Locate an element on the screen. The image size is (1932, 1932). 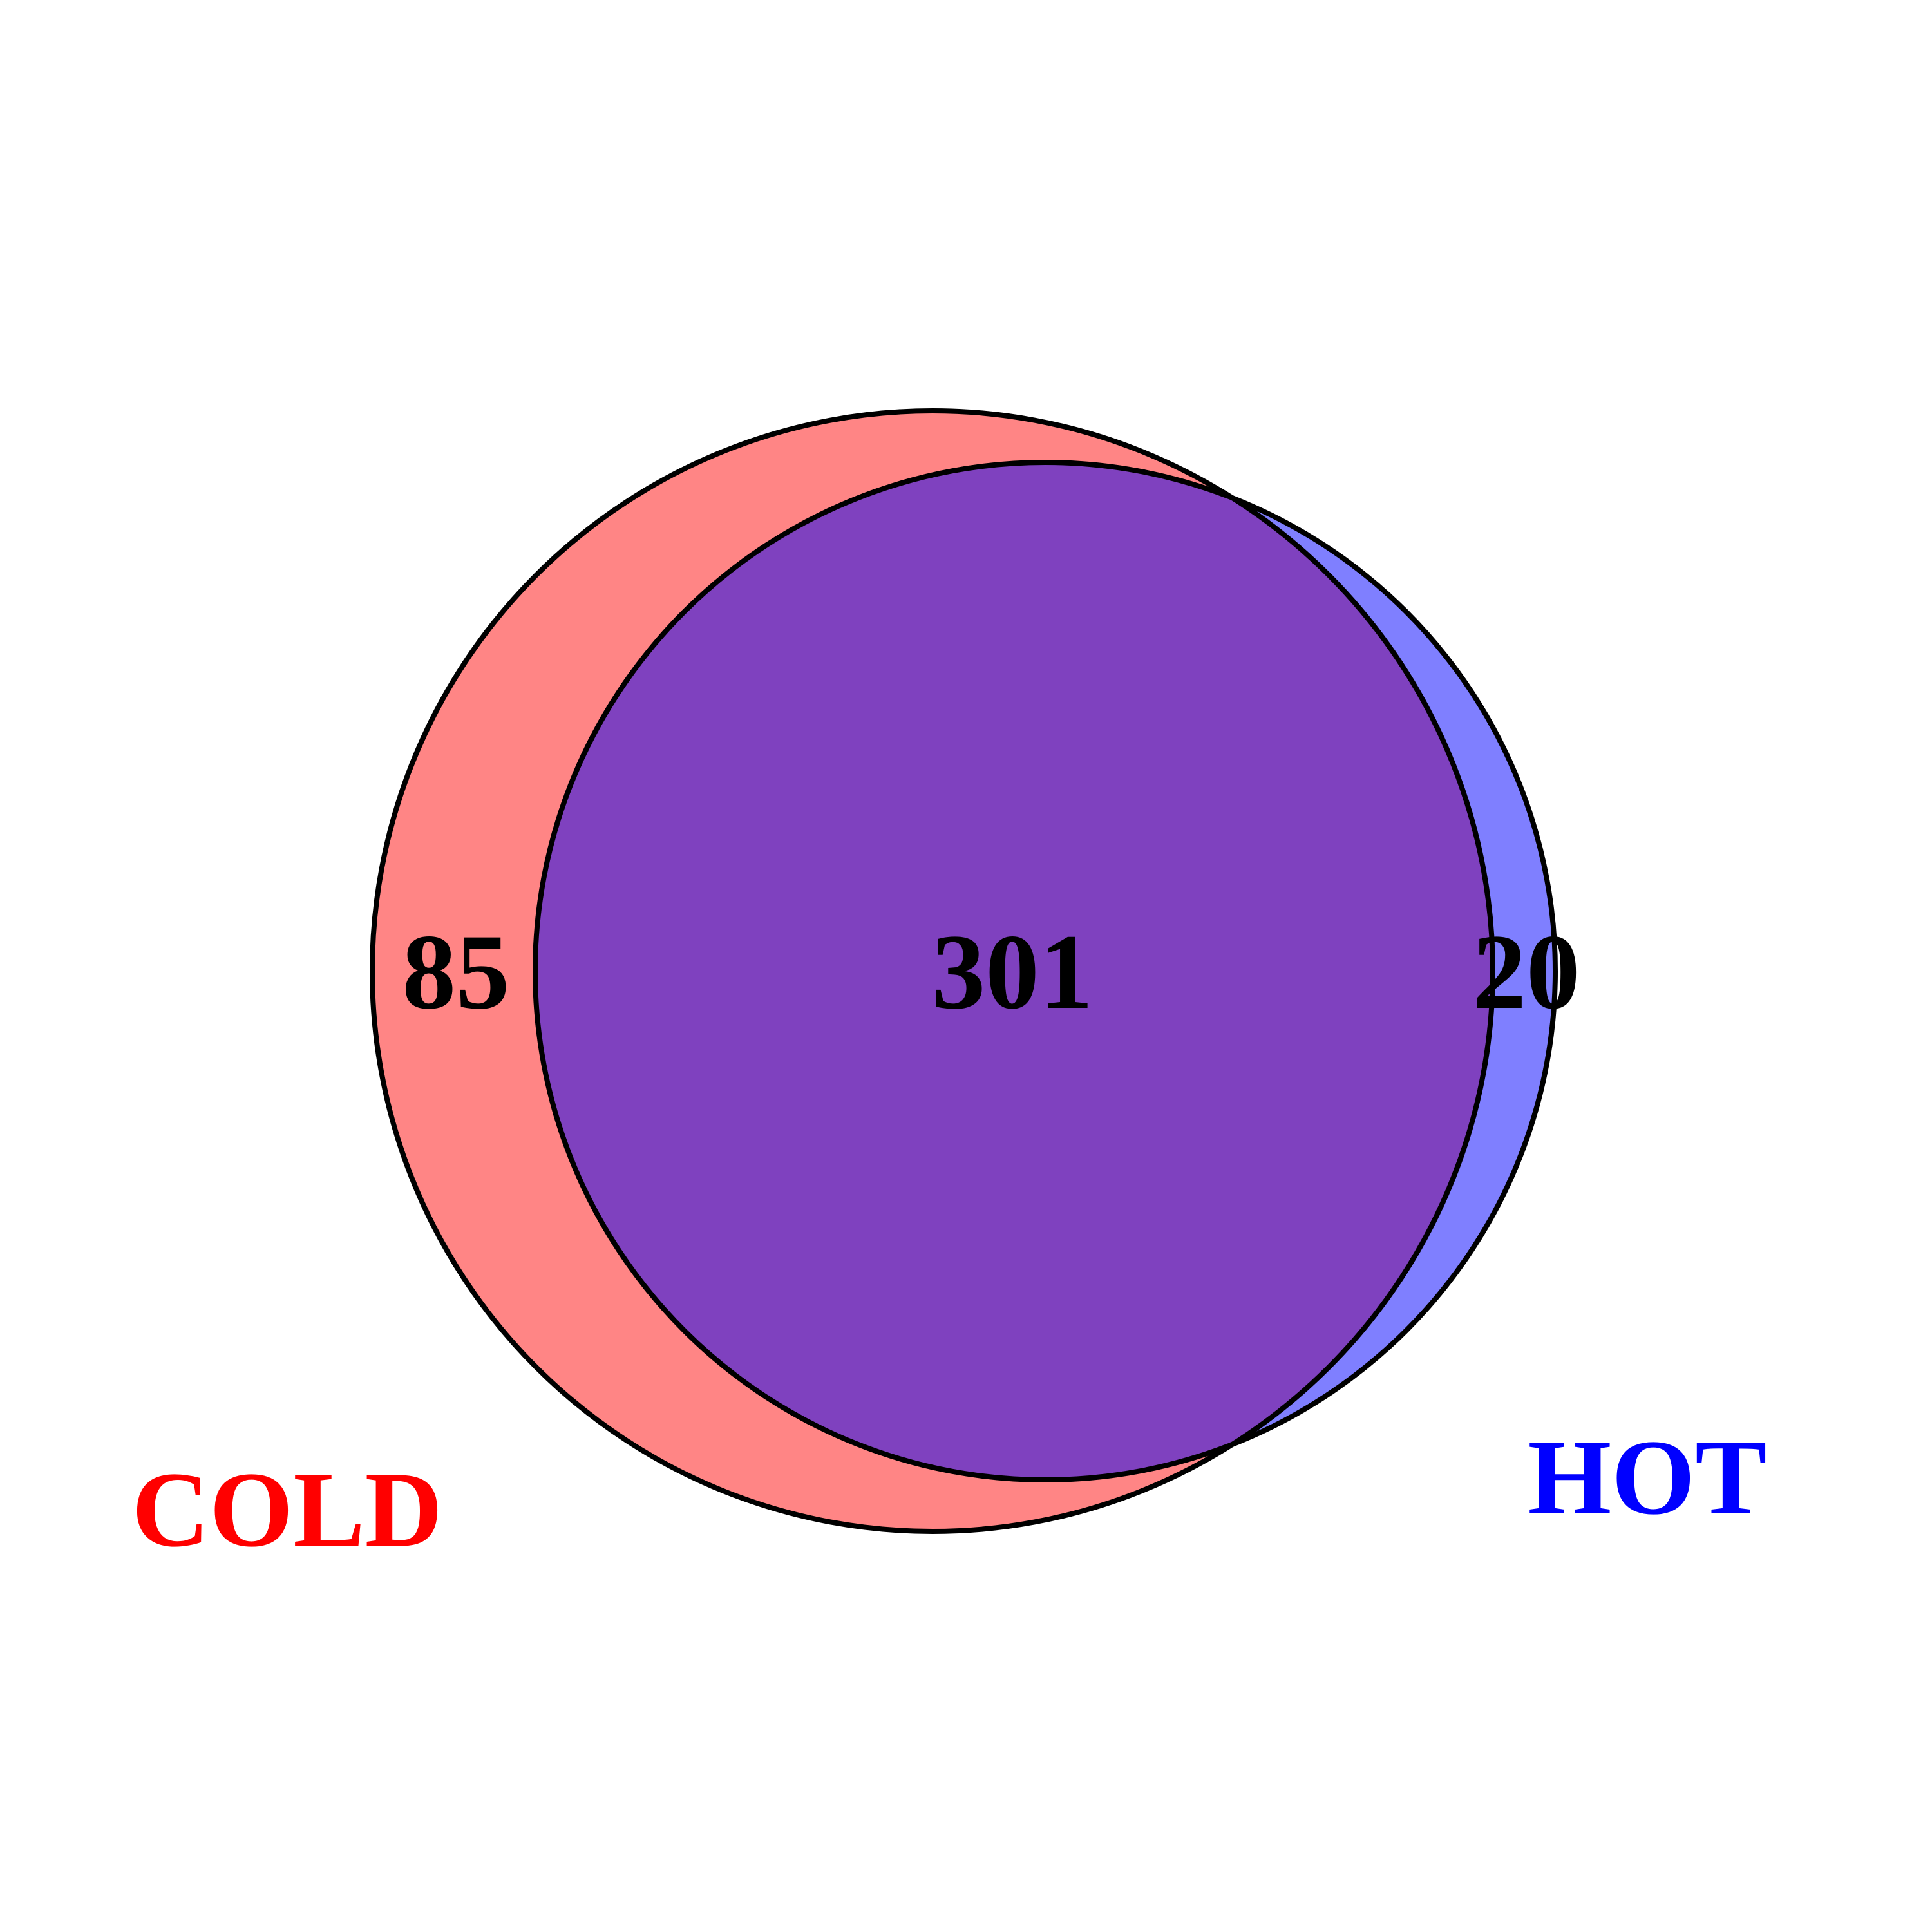
intersection-count: 301 is located at coordinates (1013, 973).